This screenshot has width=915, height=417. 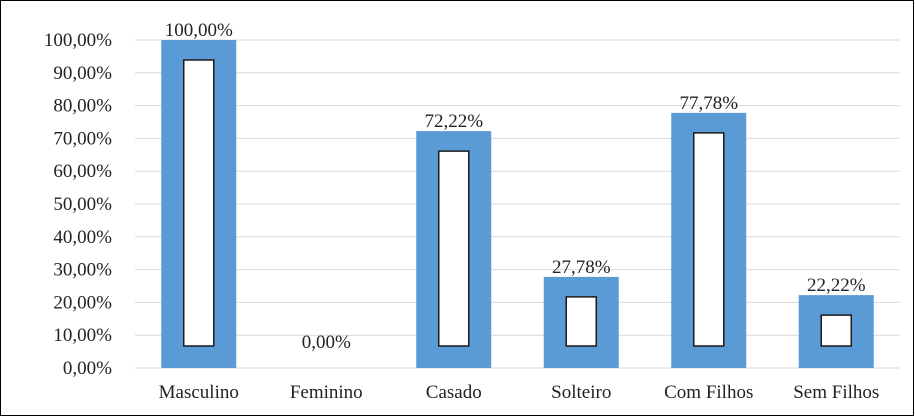 I want to click on x-tick-label: Masculino, so click(x=199, y=392).